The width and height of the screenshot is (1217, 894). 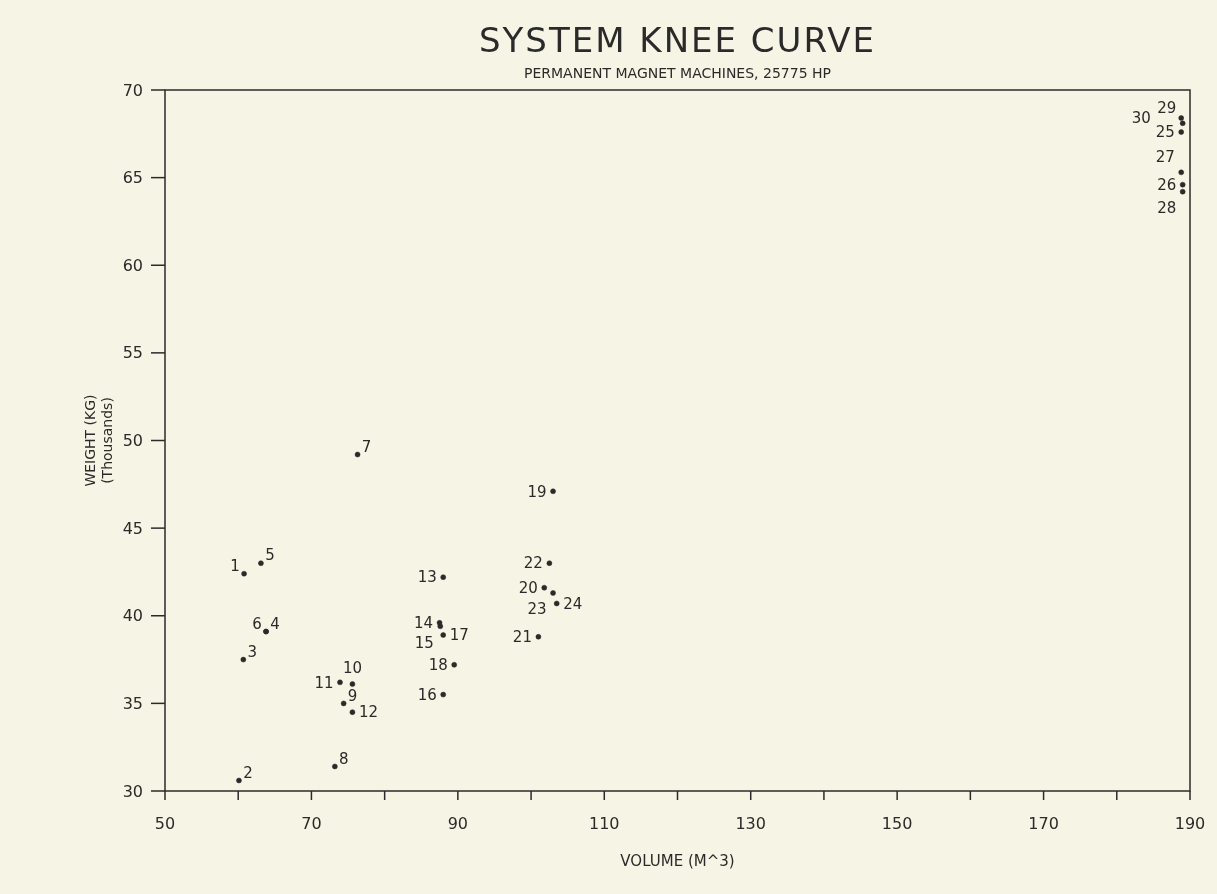 I want to click on x-tick-label: 170, so click(x=1043, y=823).